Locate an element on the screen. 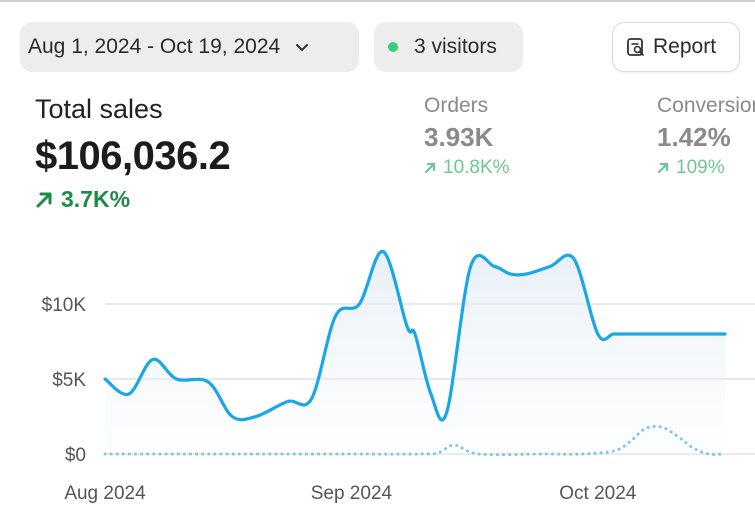 This screenshot has height=530, width=755. total-sales-label: Total sales is located at coordinates (99, 109).